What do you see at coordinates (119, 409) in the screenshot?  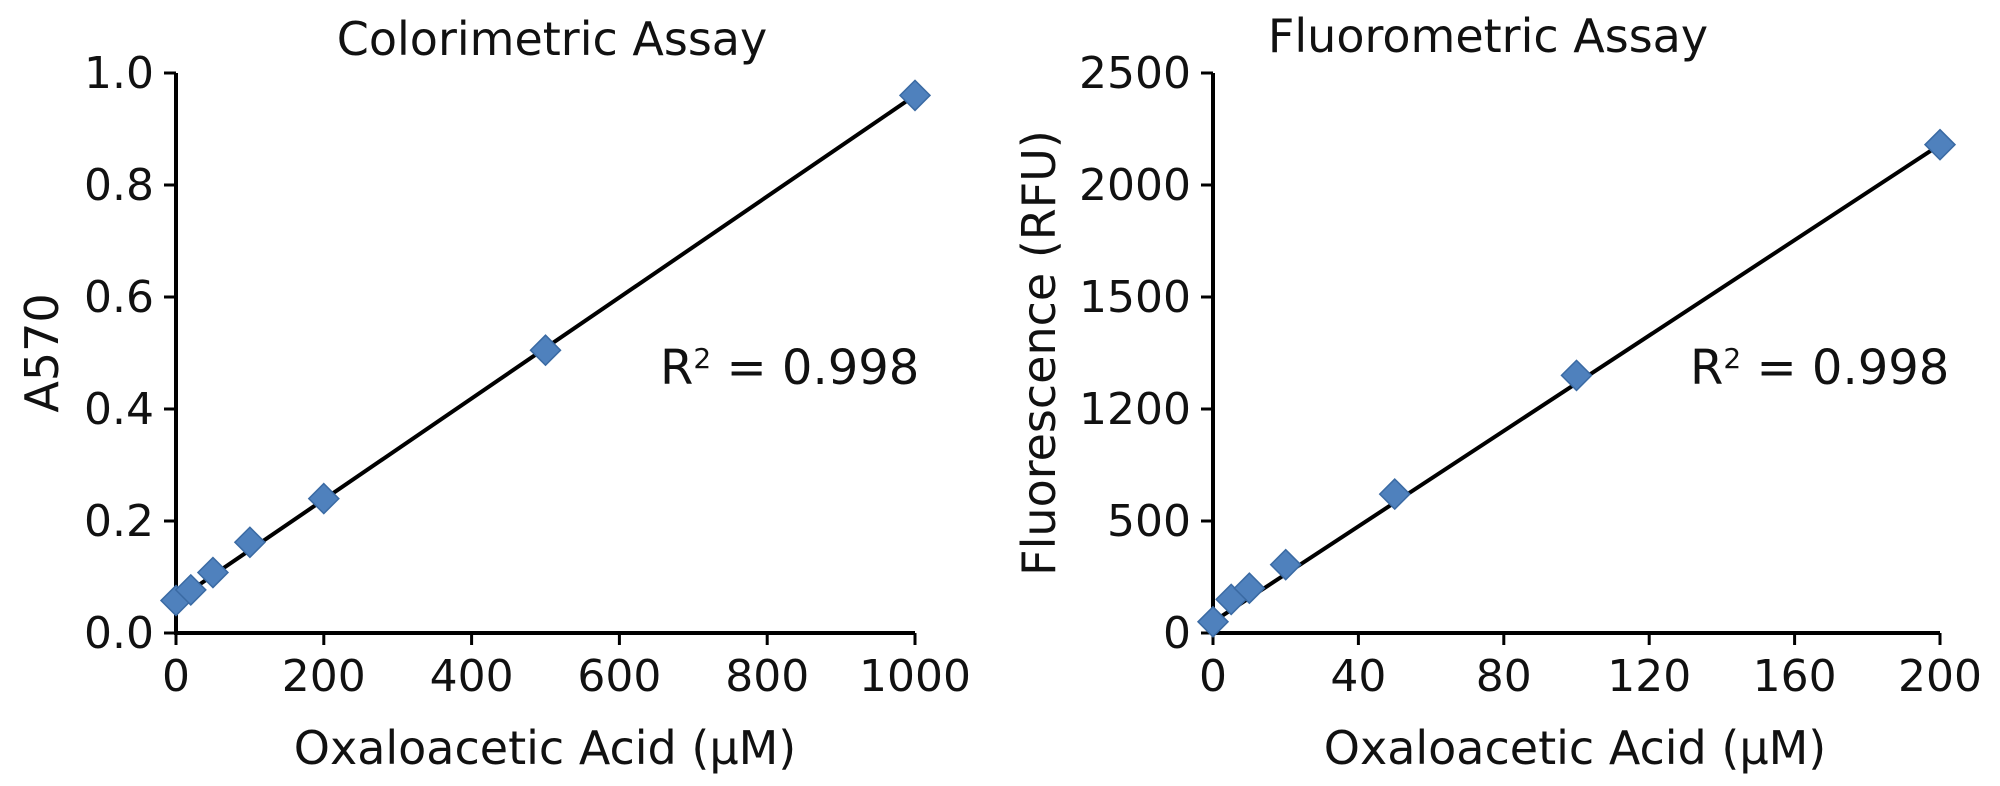 I see `y-tick-label: 0.4` at bounding box center [119, 409].